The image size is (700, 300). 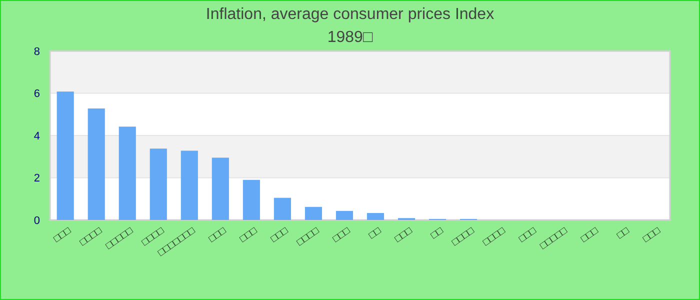 I want to click on y-tick-label: 4, so click(x=37, y=136).